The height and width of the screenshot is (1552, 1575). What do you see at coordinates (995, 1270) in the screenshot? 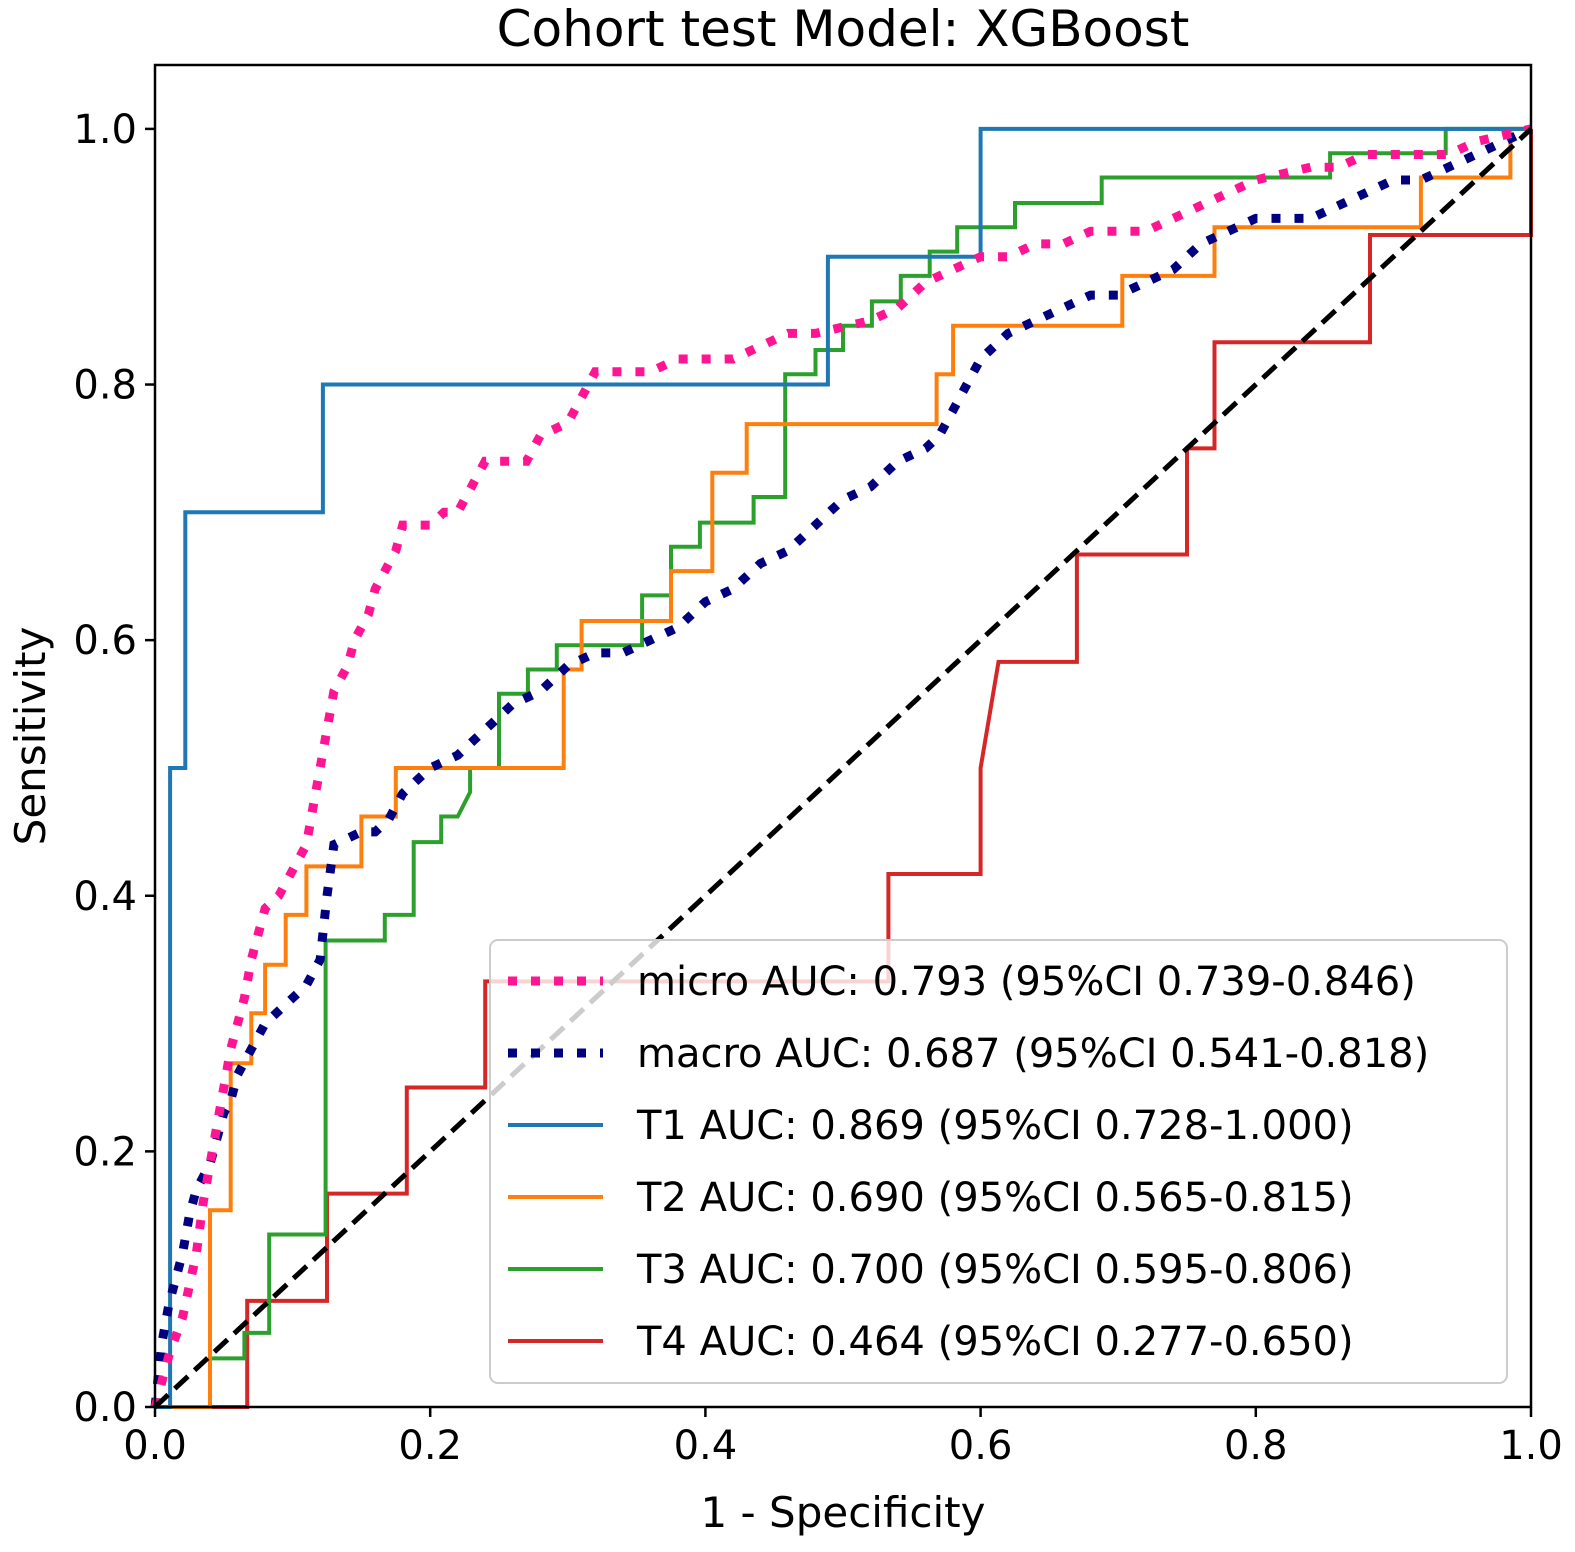
I see `legend-label-T3: T3 AUC: 0.700 (95%CI 0.595-0.806)` at bounding box center [995, 1270].